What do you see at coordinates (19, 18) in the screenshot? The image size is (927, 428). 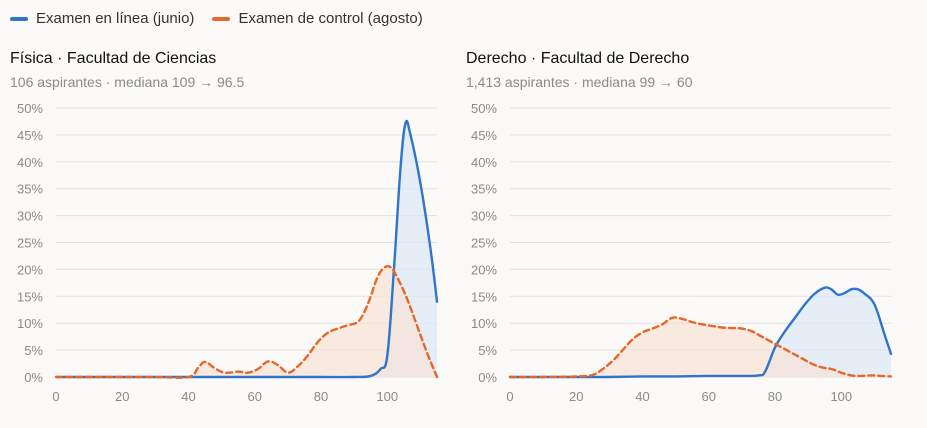 I see `legend-swatch-online` at bounding box center [19, 18].